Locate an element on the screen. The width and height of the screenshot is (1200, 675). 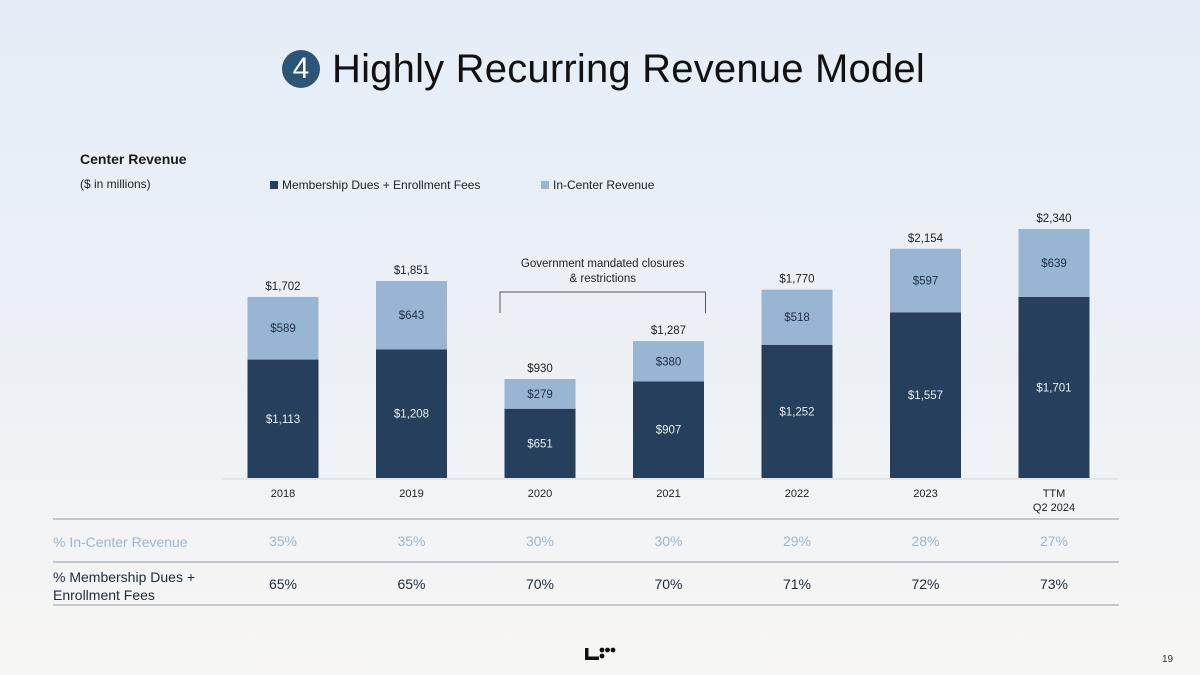
data-label-in-center: $639 is located at coordinates (1054, 264).